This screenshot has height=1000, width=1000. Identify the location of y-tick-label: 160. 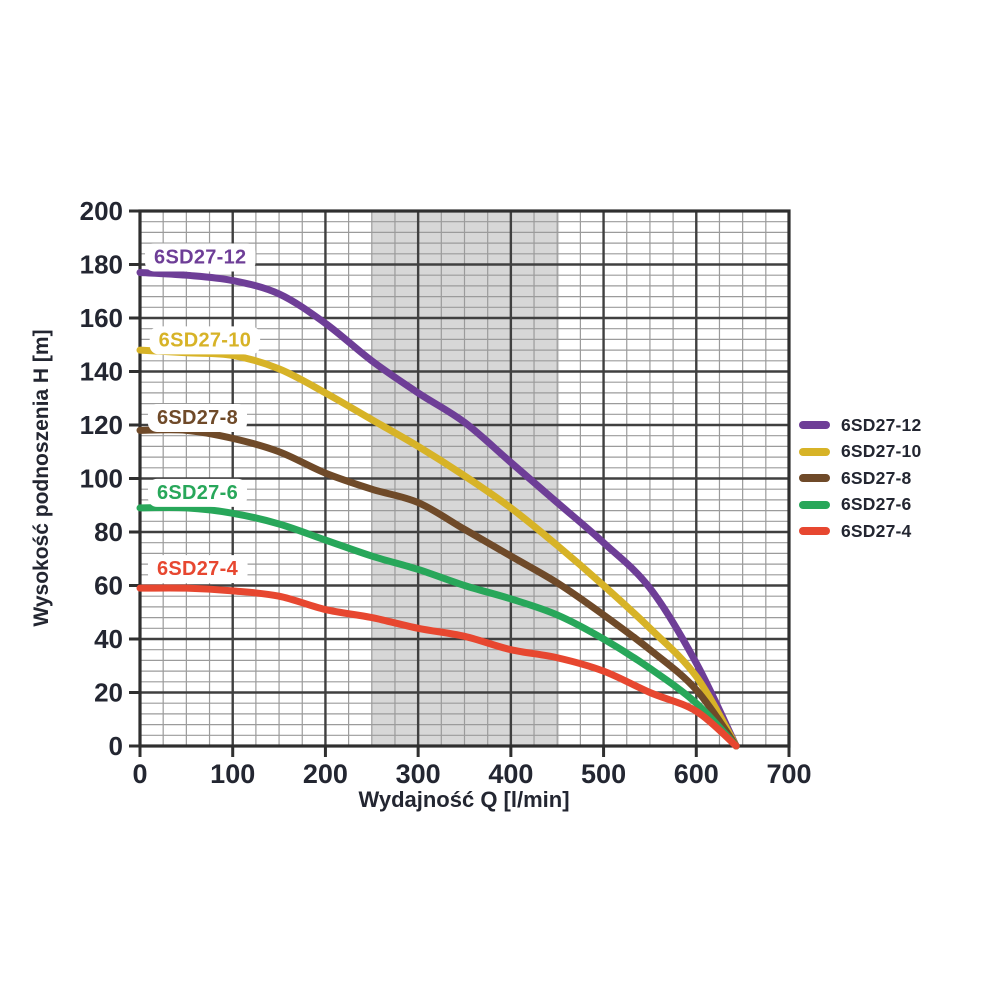
(101, 318).